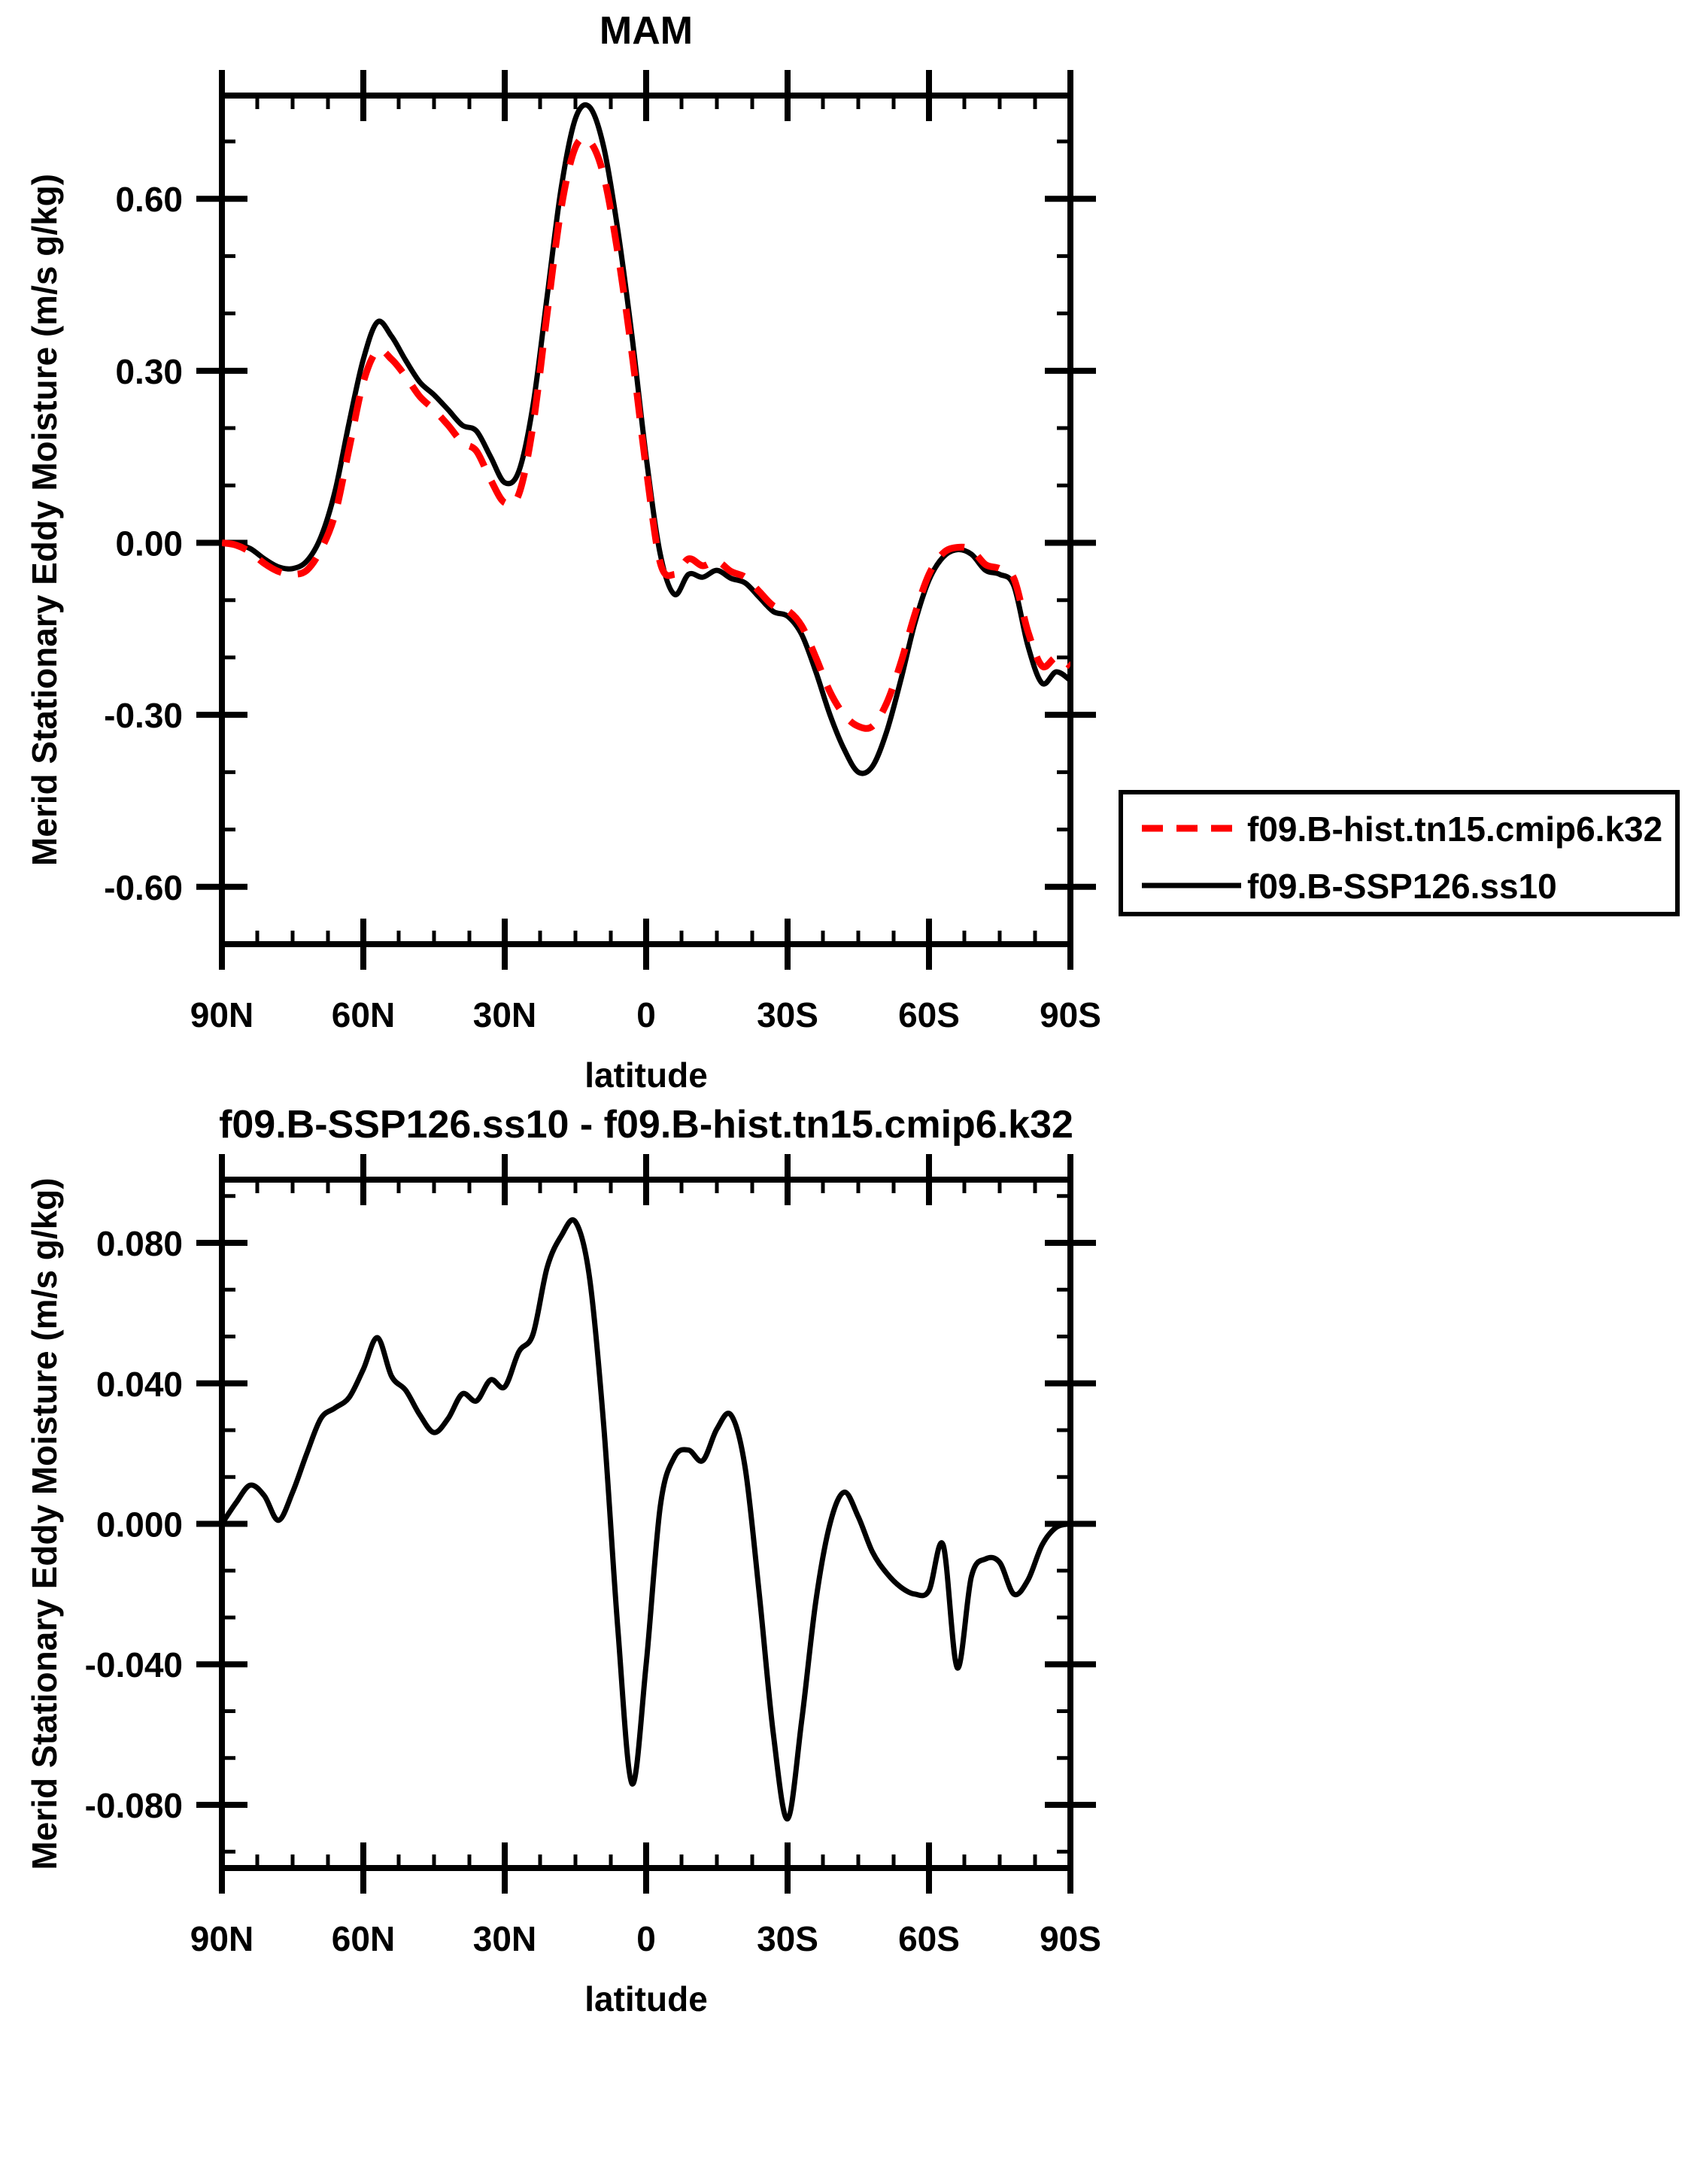 Image resolution: width=1700 pixels, height=2184 pixels. Describe the element at coordinates (143, 715) in the screenshot. I see `ytick-label: -0.30` at that location.